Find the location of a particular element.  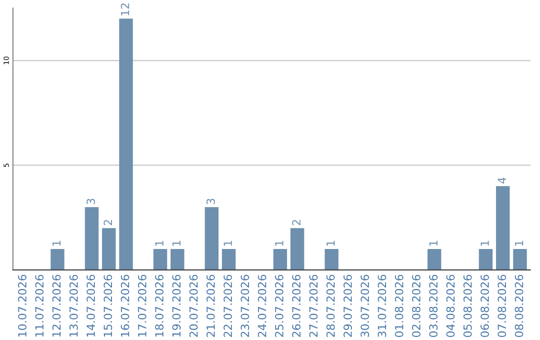

x-tick-label: 03.08.2026 is located at coordinates (433, 306).